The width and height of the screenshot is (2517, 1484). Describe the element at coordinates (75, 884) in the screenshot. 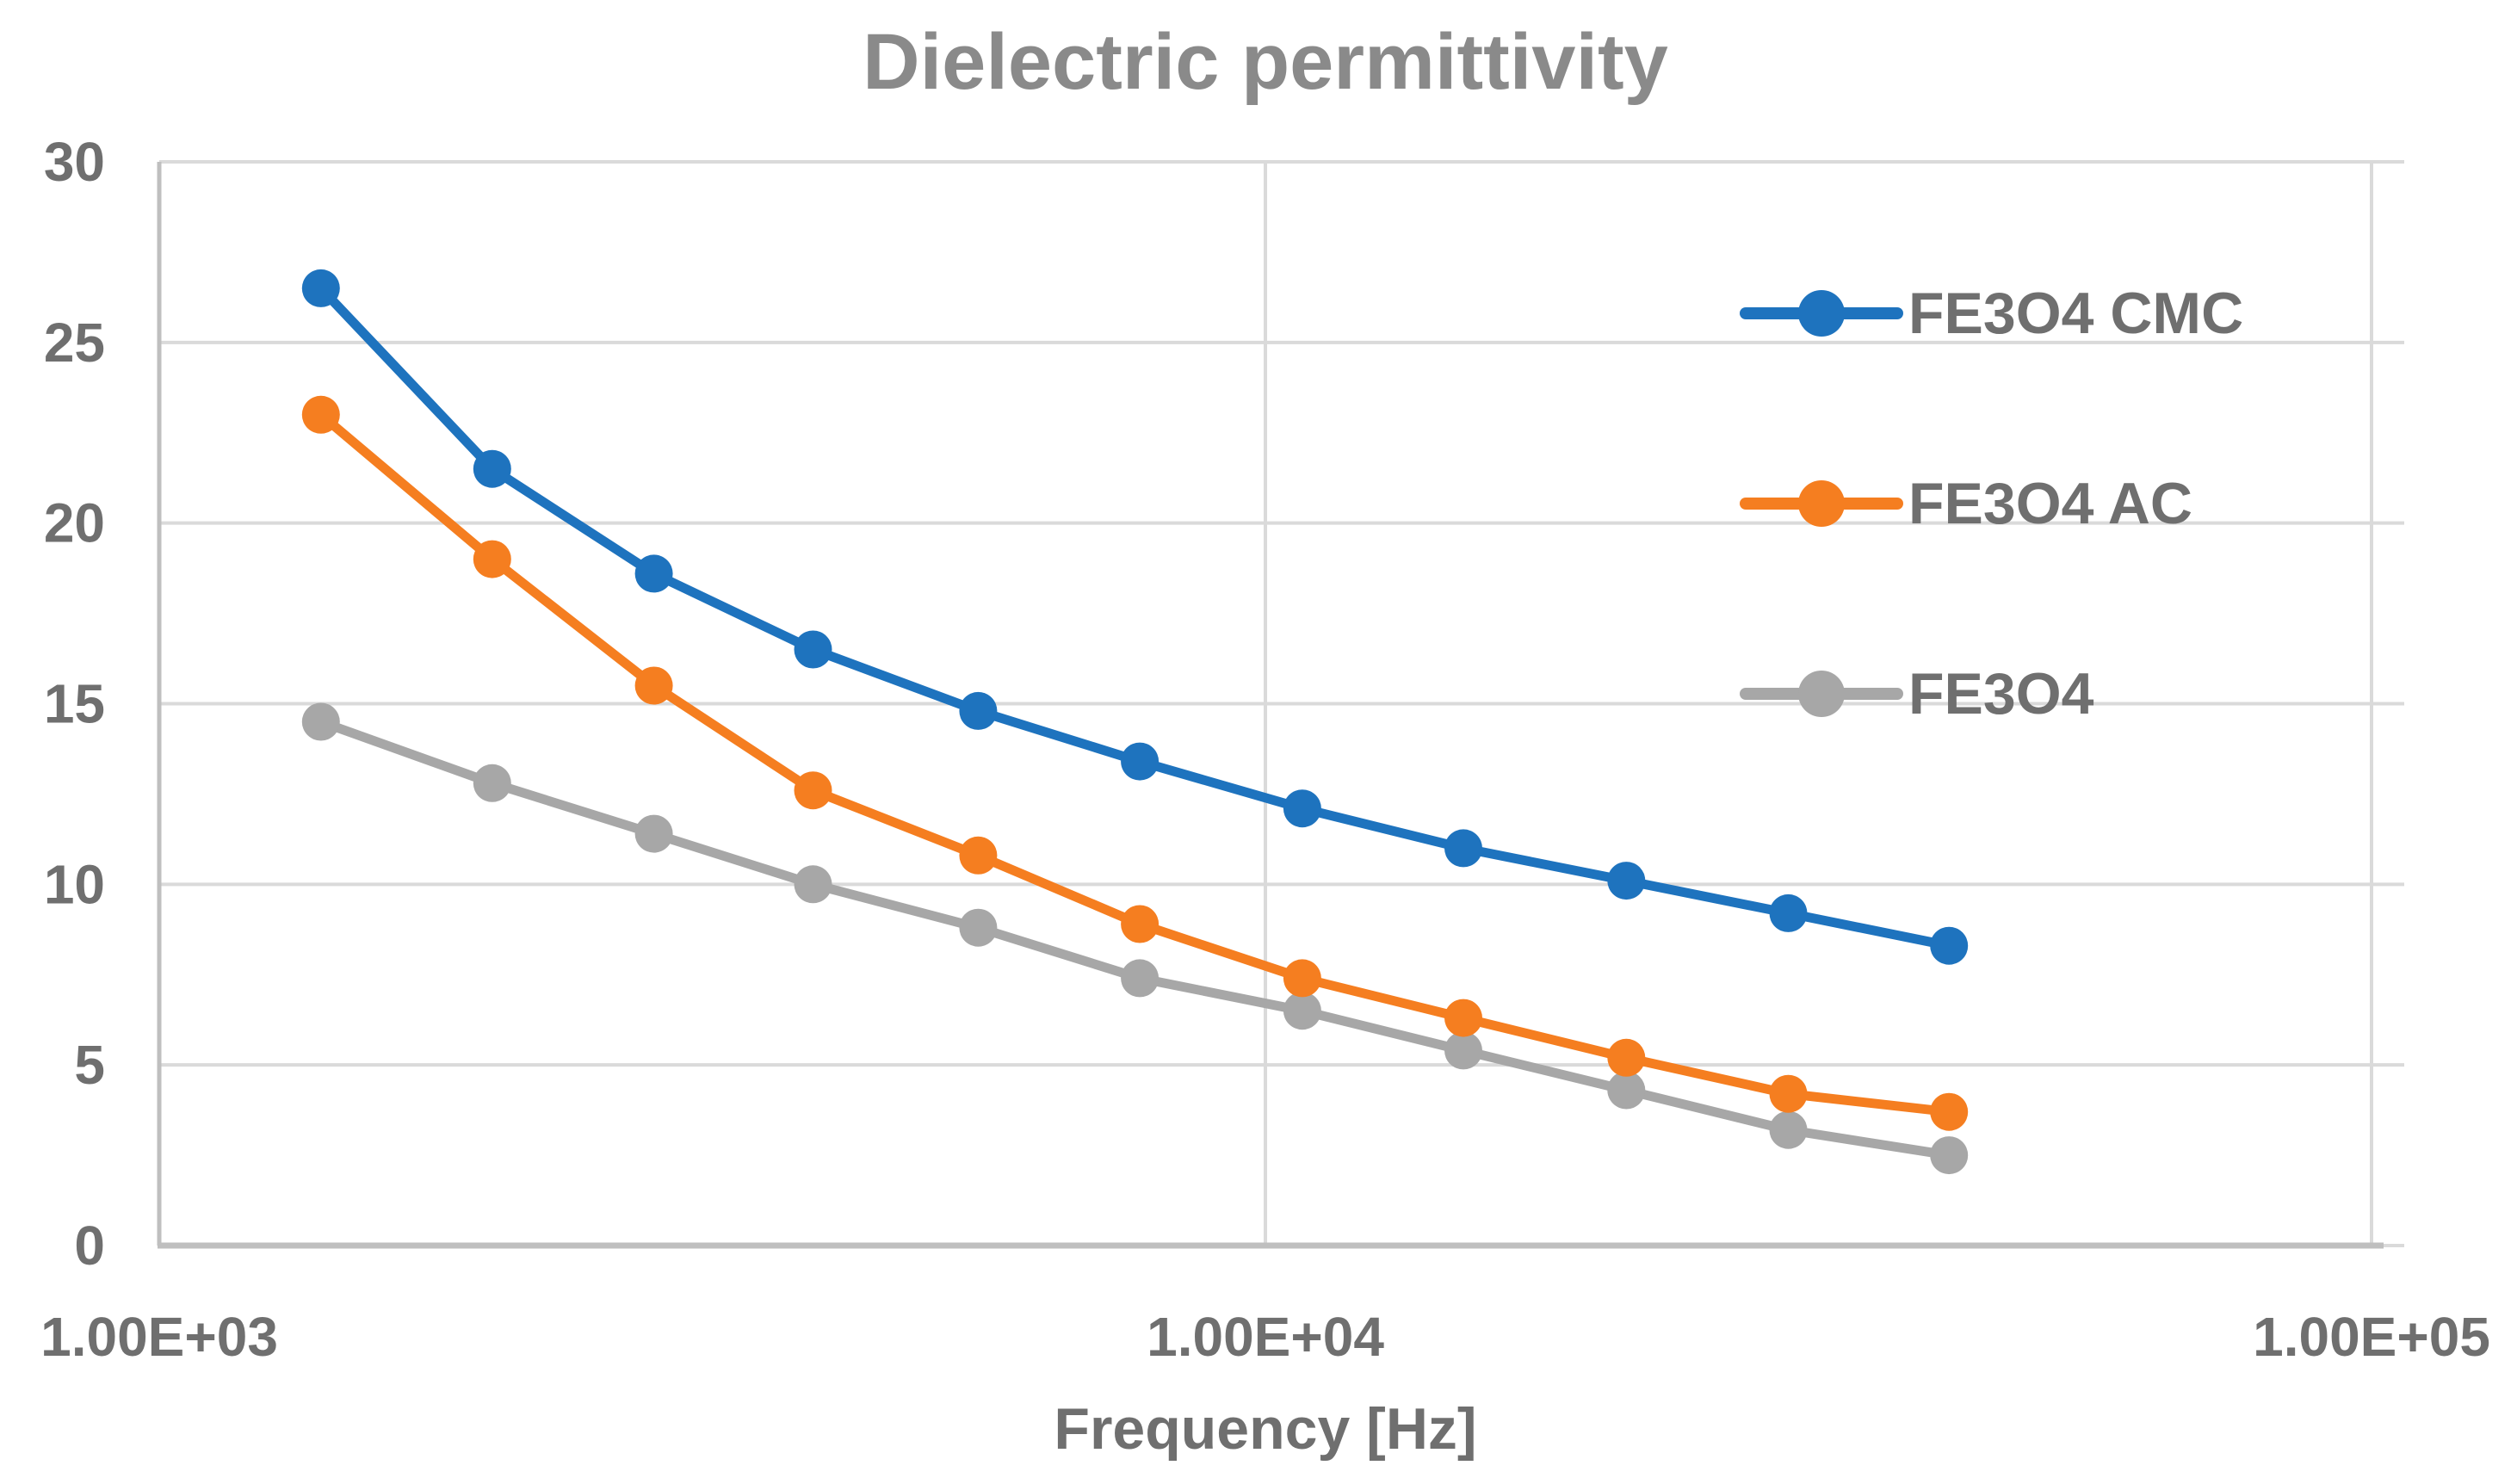

I see `y-tick-label: 10` at that location.